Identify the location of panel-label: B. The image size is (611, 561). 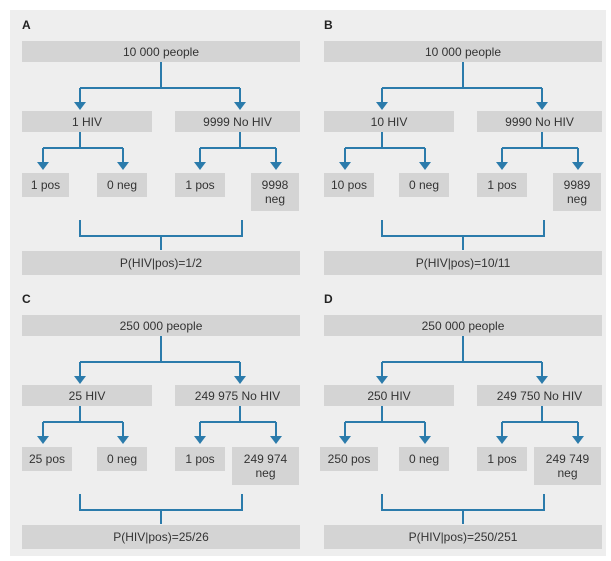
(328, 25).